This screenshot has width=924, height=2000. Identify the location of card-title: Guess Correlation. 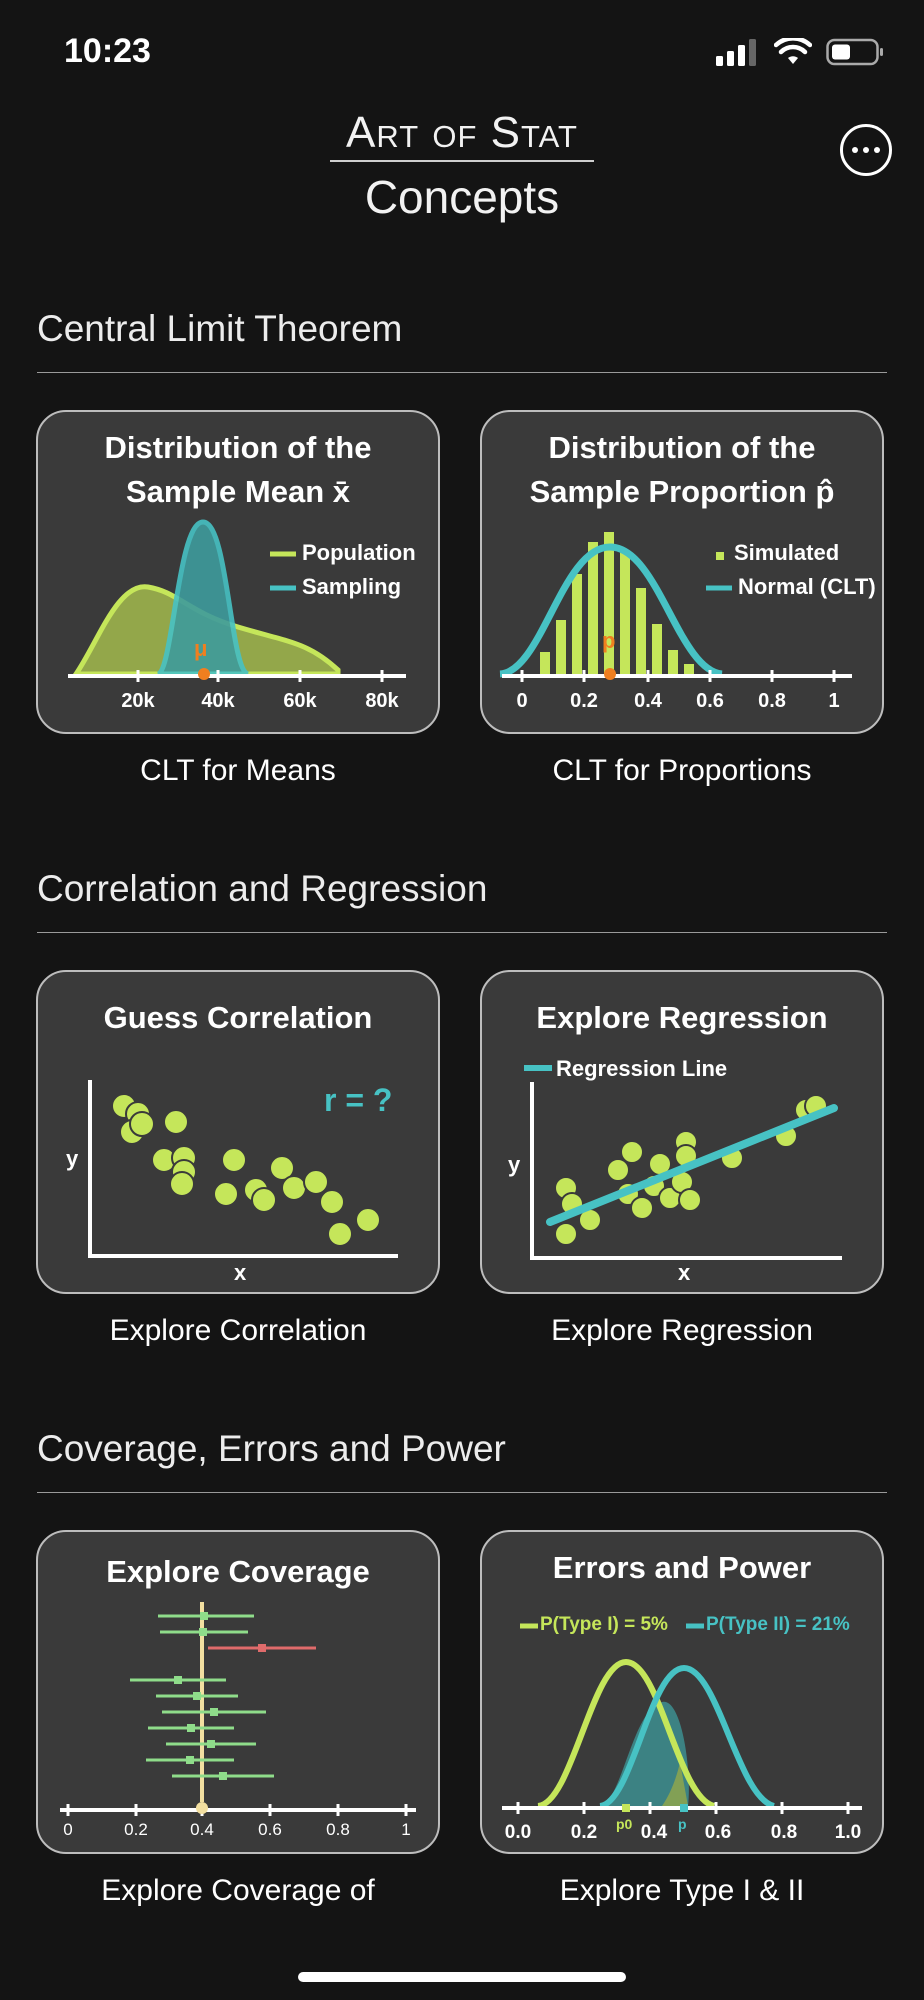
(238, 1017).